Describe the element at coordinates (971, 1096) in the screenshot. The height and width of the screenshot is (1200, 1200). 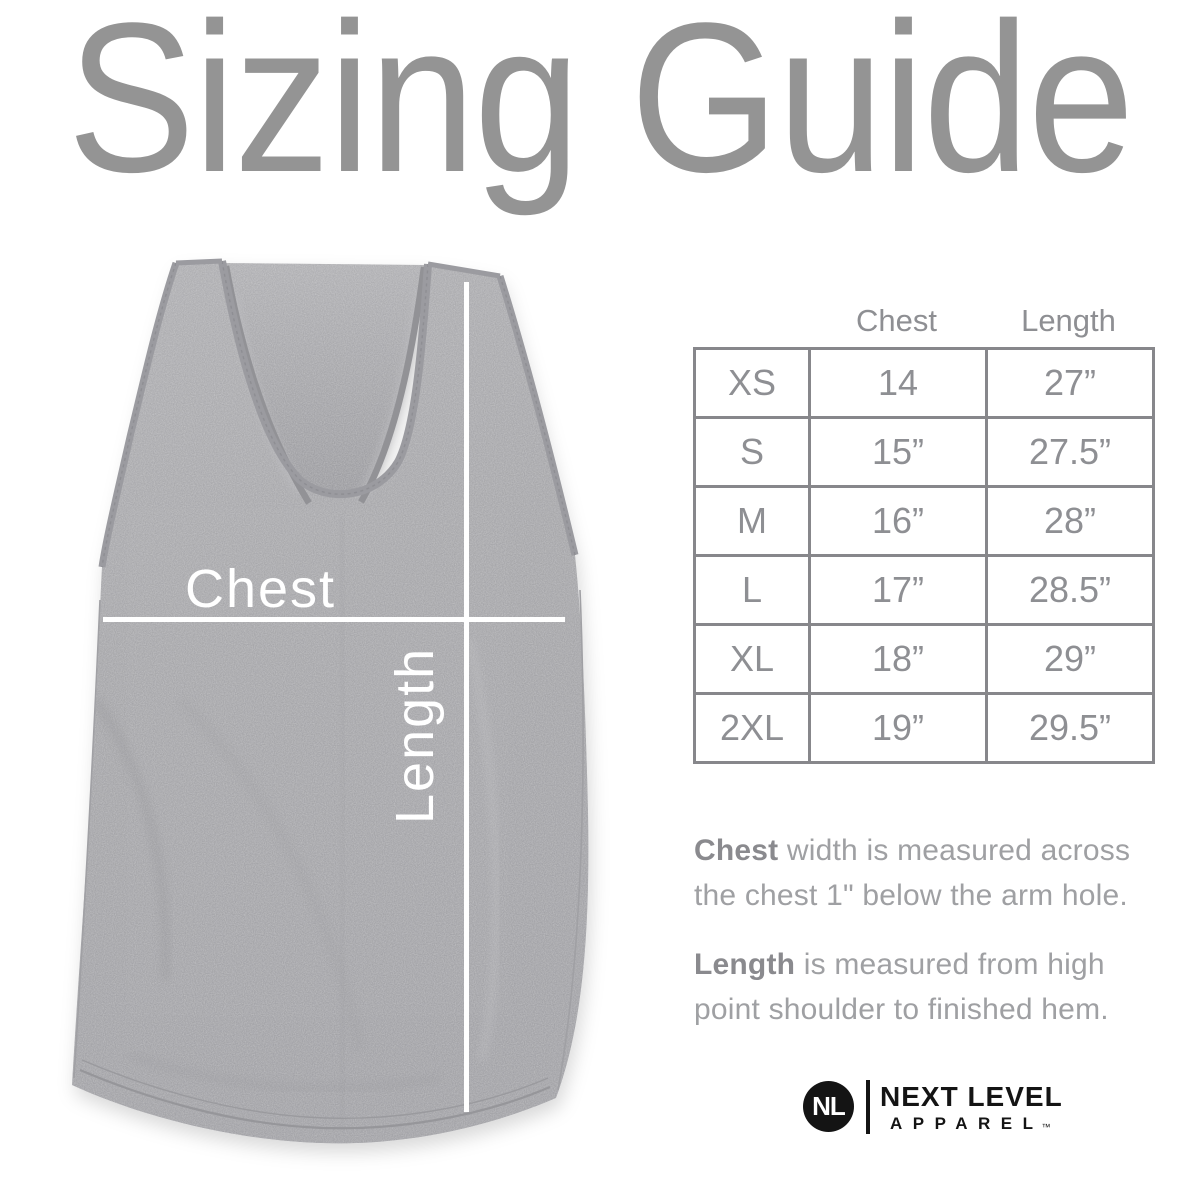
I see `brand-name: NEXT LEVEL` at that location.